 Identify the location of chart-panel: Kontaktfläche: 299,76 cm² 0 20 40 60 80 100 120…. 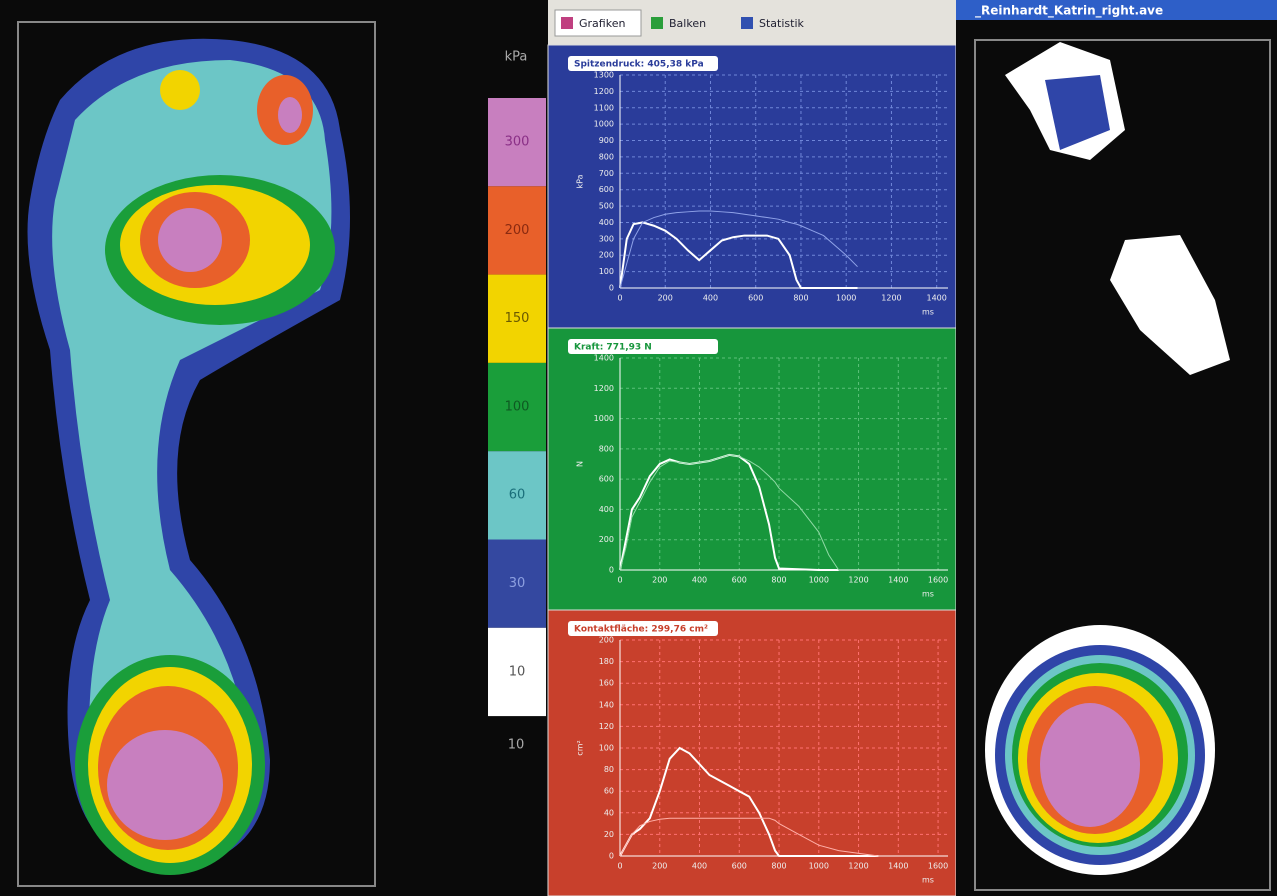
(752, 752).